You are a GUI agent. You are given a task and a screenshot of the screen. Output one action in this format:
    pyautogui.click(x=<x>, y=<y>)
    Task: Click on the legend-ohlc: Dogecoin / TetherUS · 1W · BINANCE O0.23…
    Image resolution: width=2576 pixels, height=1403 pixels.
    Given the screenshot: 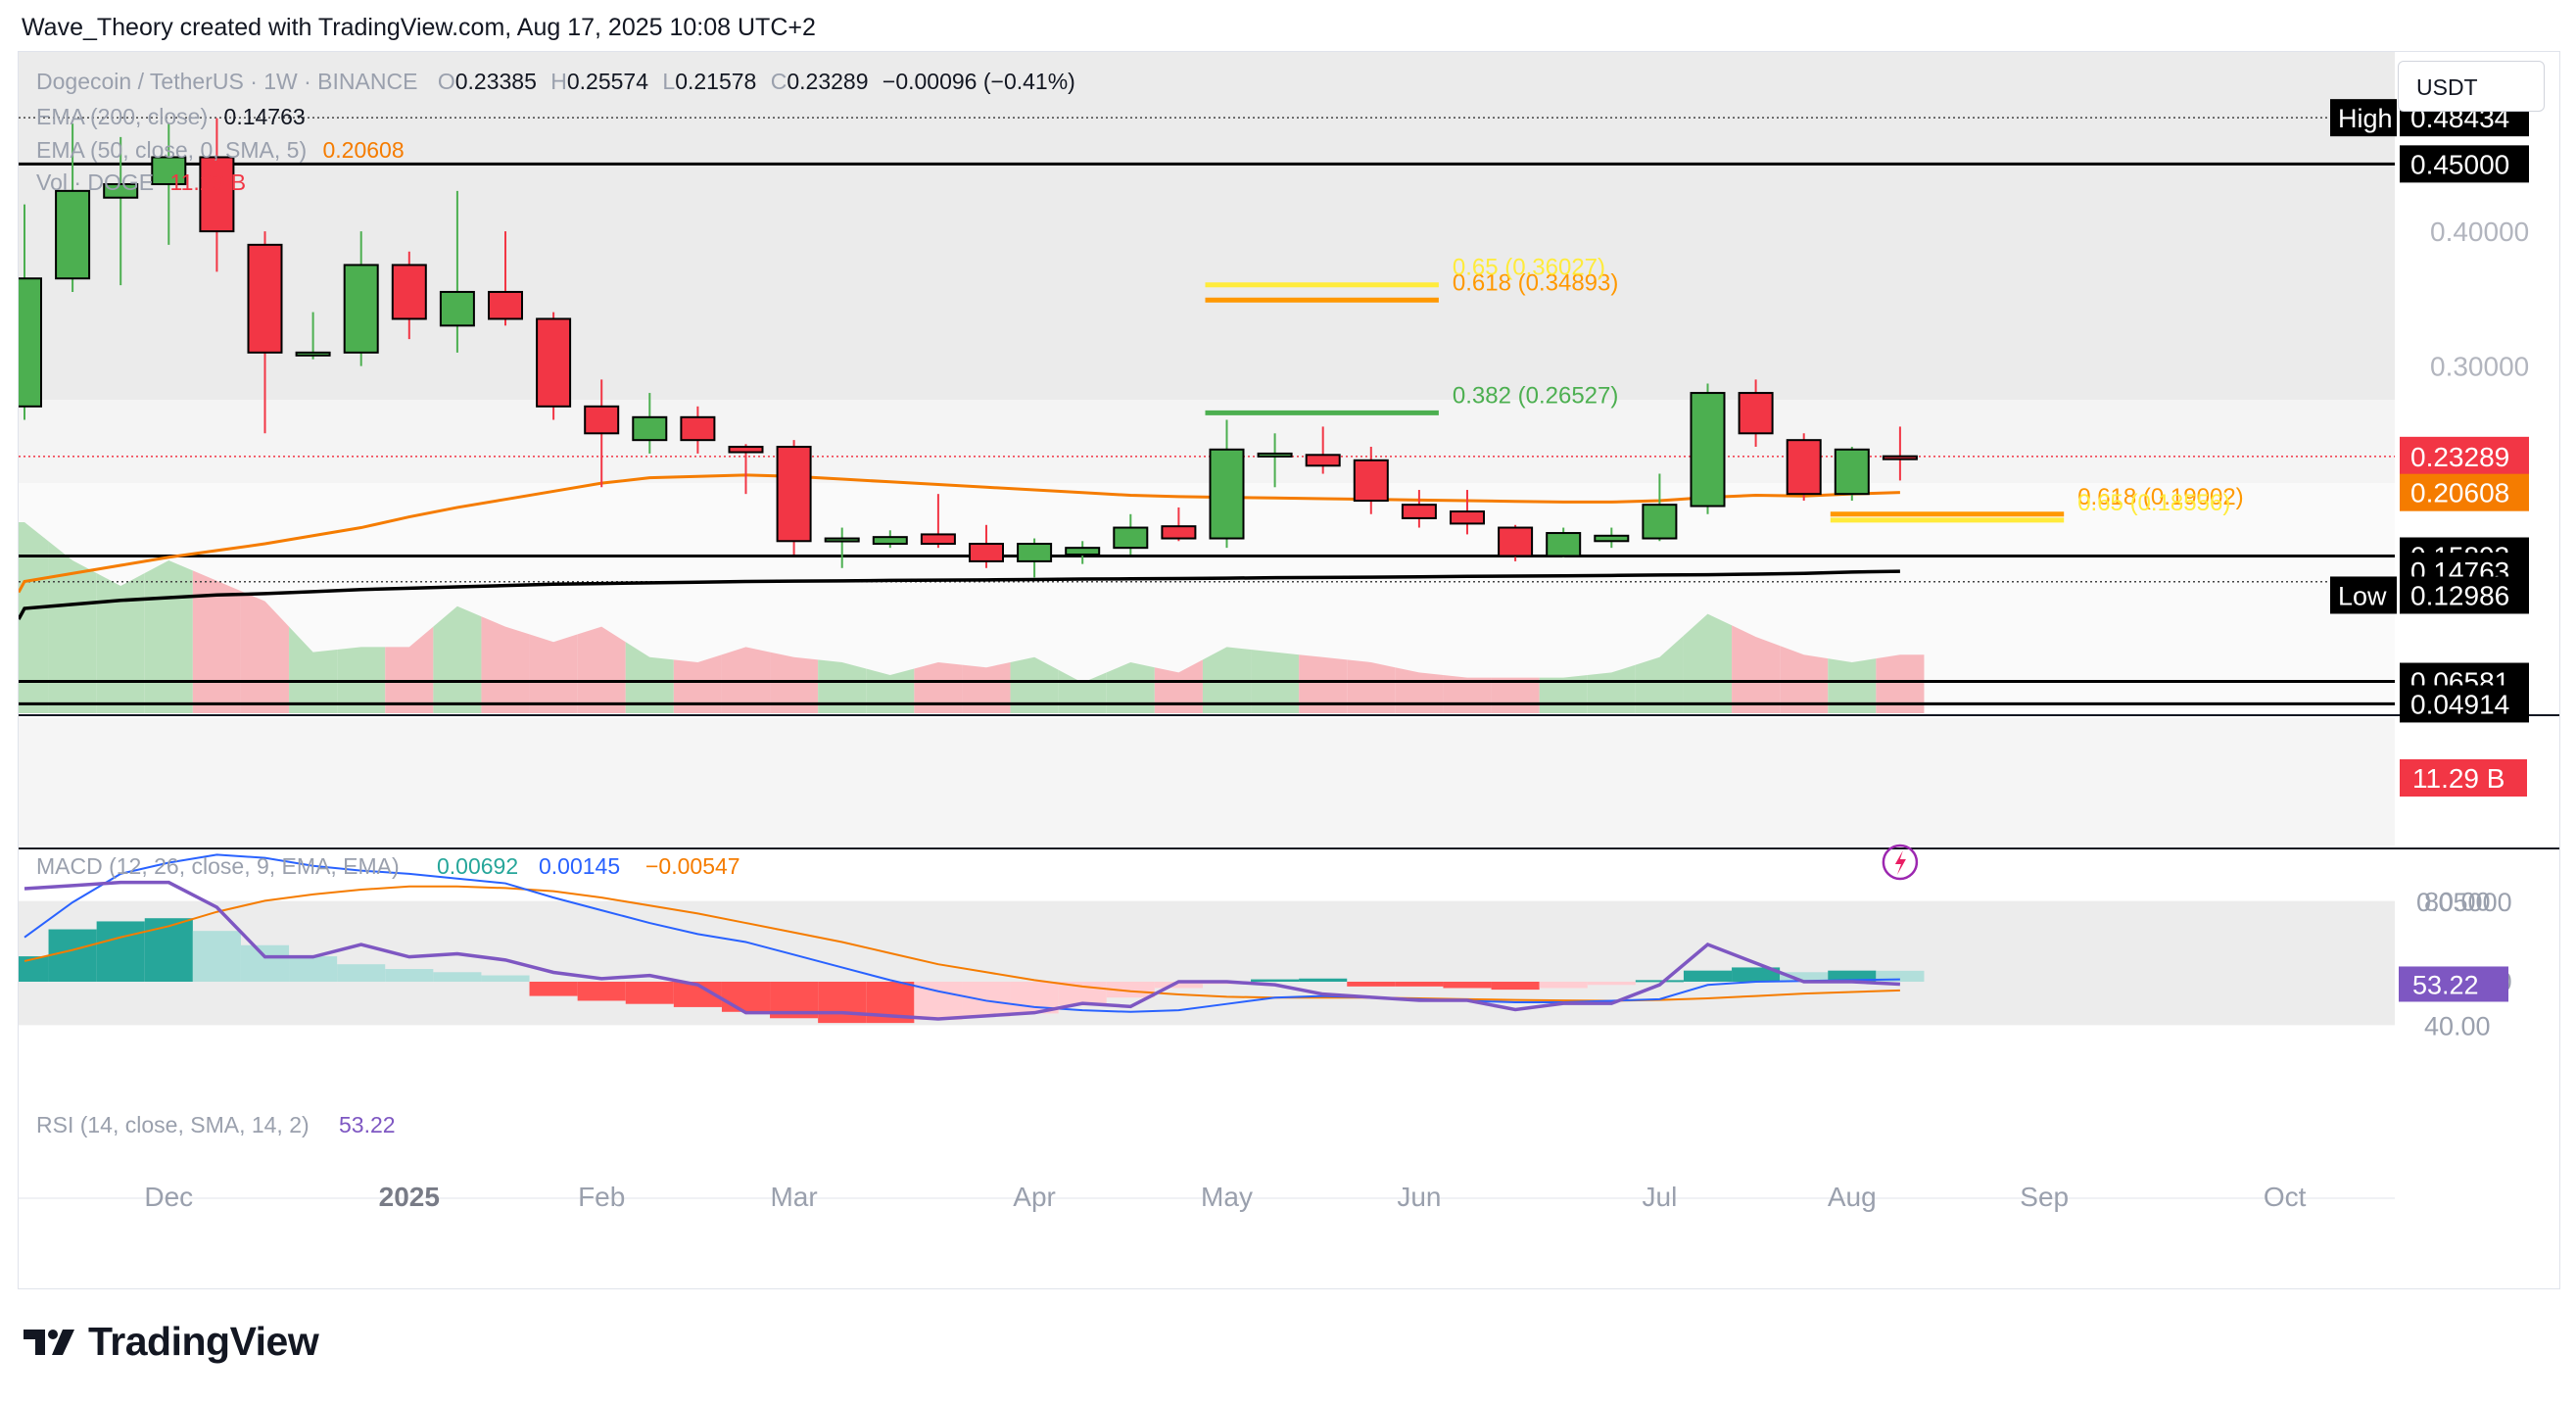 What is the action you would take?
    pyautogui.click(x=556, y=82)
    